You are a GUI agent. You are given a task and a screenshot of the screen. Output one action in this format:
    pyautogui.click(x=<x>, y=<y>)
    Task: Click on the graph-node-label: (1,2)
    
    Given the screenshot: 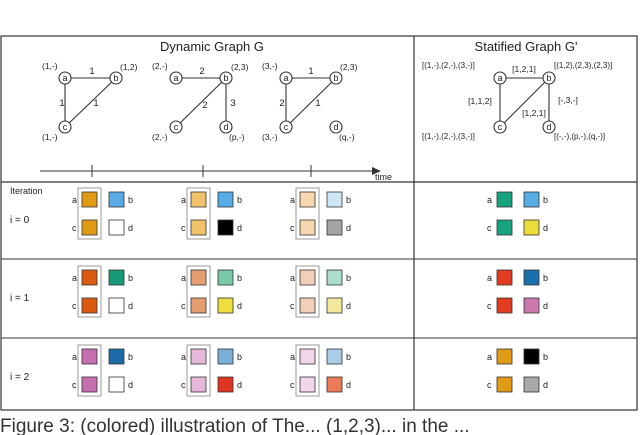 What is the action you would take?
    pyautogui.click(x=129, y=67)
    